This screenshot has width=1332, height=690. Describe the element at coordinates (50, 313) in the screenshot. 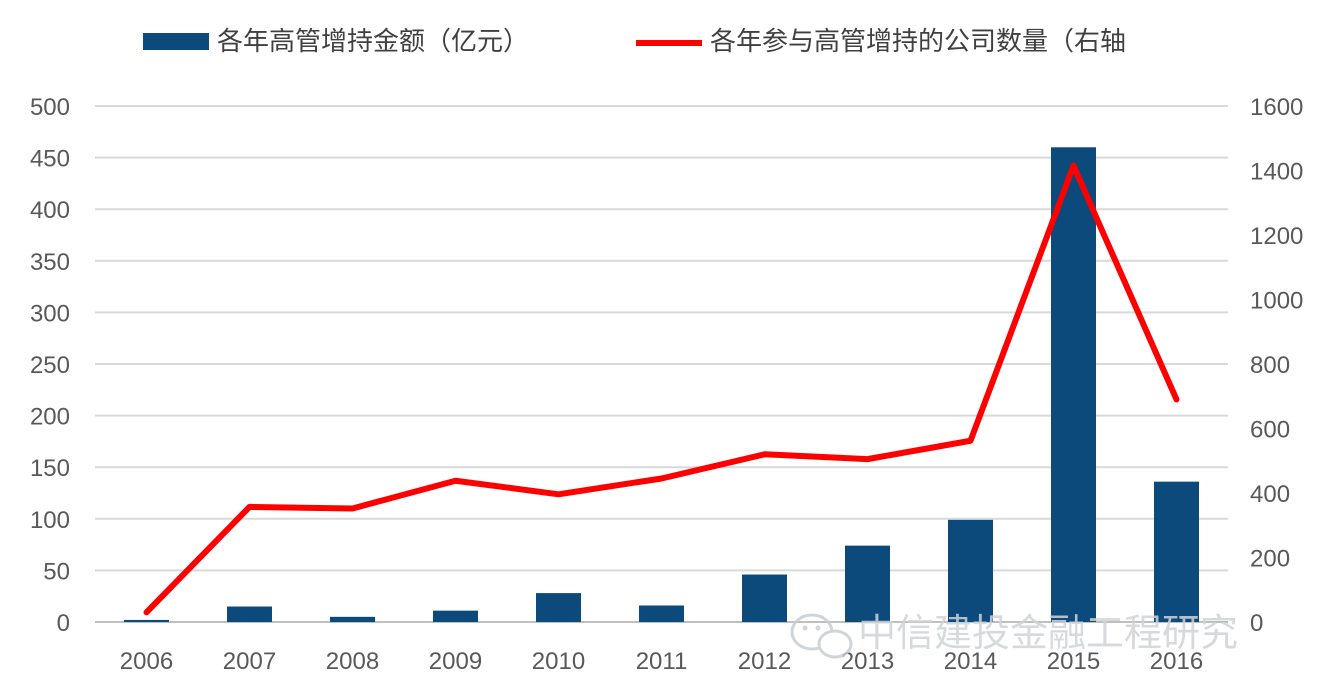

I see `left-tick-label: 300` at that location.